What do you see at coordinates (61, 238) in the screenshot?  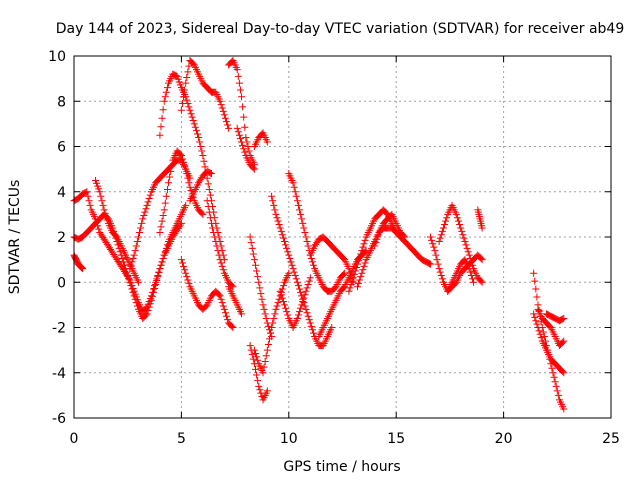 I see `y-tick-label: 2` at bounding box center [61, 238].